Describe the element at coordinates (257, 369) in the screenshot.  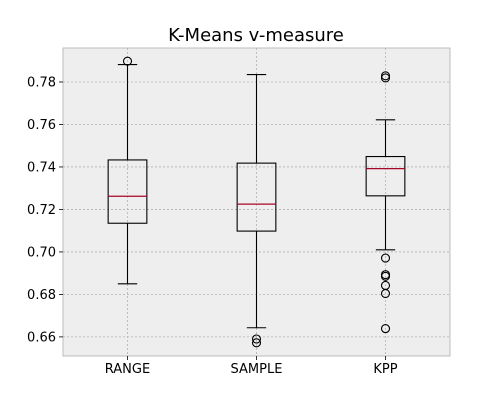
I see `x-tick-label: SAMPLE` at that location.